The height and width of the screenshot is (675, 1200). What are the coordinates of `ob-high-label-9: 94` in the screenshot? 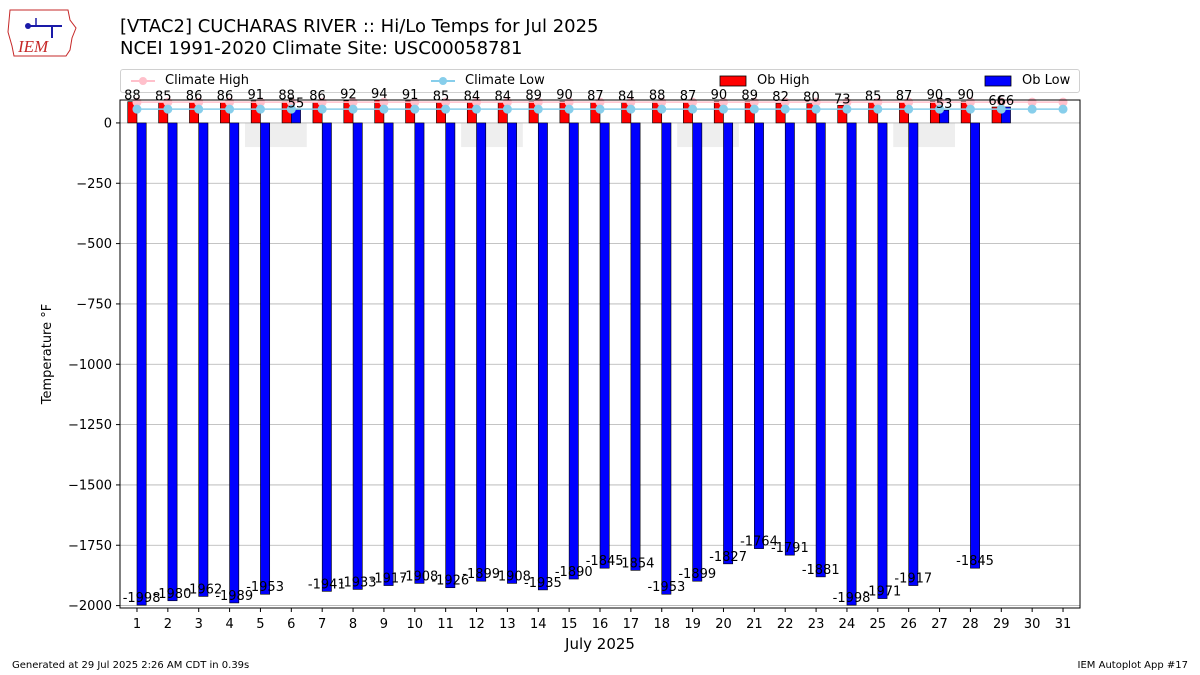 It's located at (379, 94).